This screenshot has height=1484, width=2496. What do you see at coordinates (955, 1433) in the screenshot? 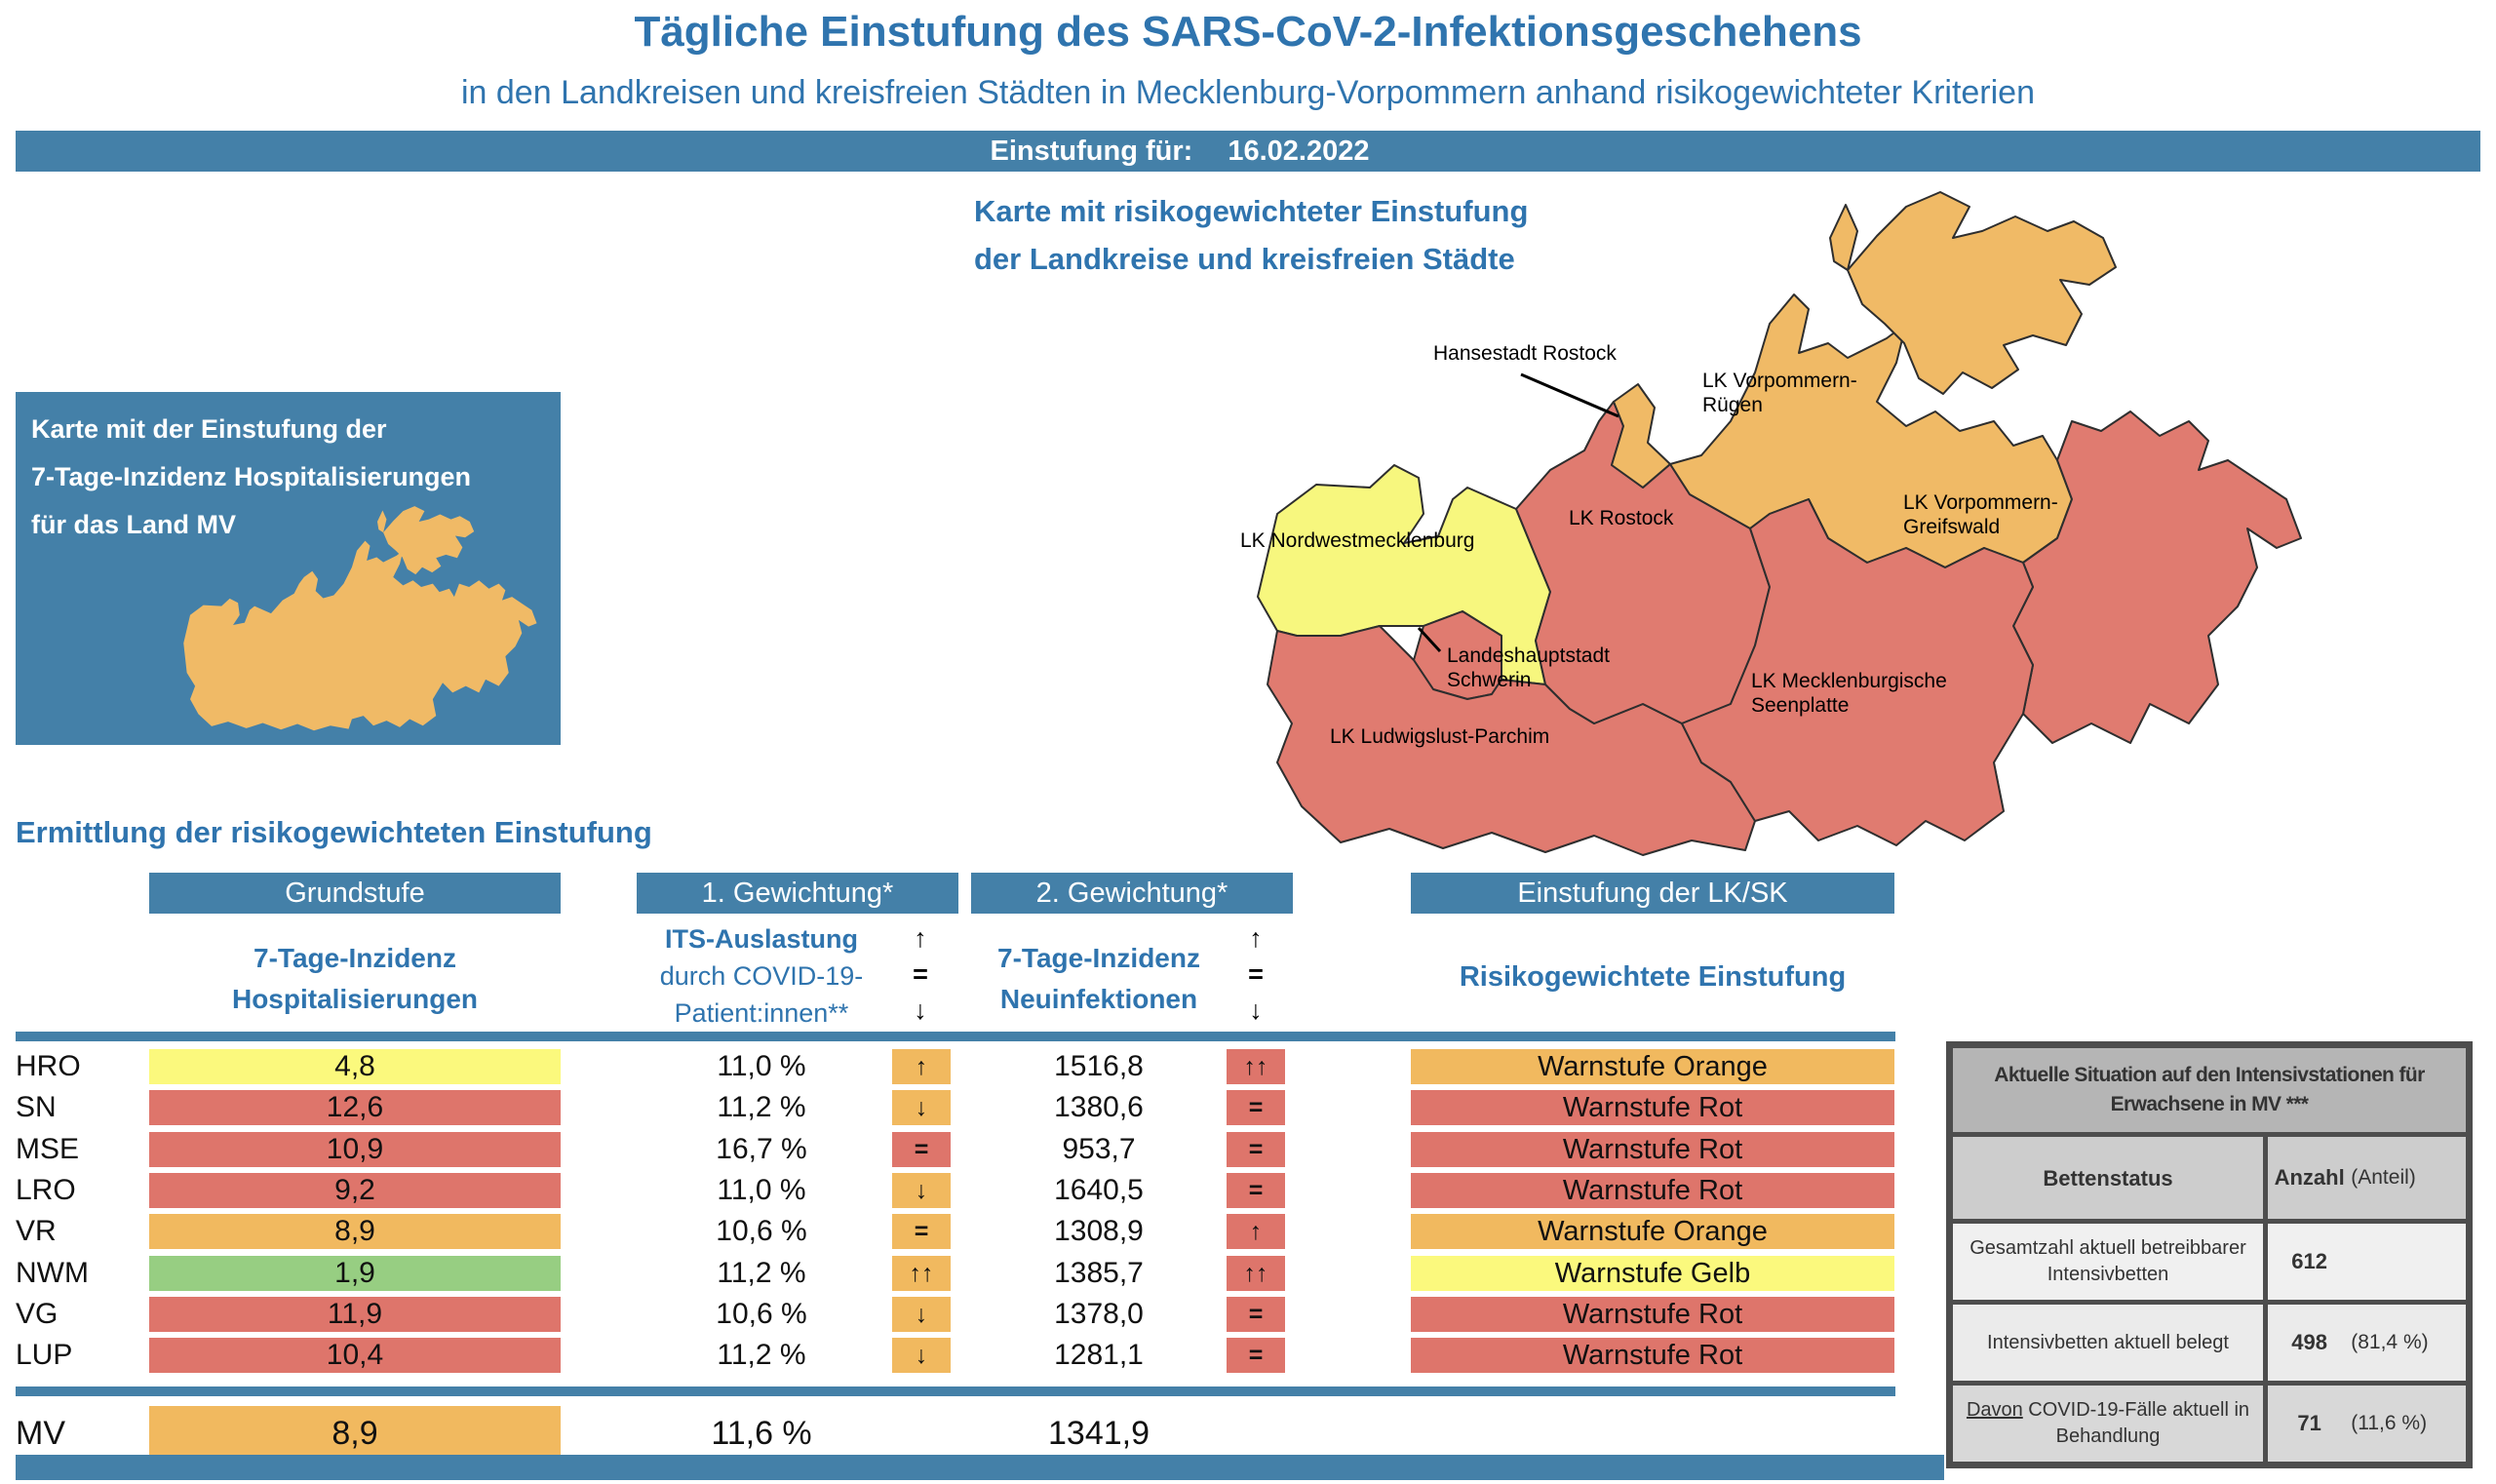
I see `table-row-mv-summary: MV 8,9 11,6 % 1341,9` at bounding box center [955, 1433].